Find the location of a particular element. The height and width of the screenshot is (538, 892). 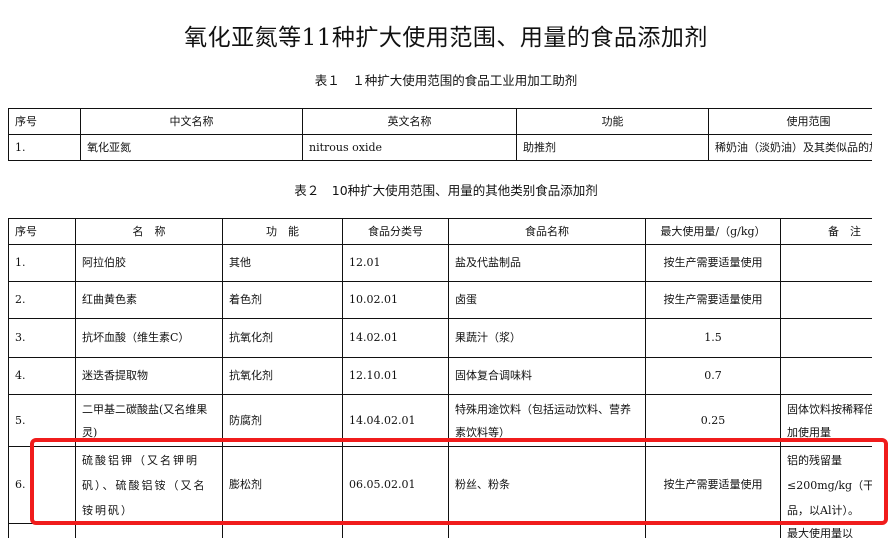

table1-header-row: 序号 中文名称 英文名称 功能 使用范围 is located at coordinates (441, 122).